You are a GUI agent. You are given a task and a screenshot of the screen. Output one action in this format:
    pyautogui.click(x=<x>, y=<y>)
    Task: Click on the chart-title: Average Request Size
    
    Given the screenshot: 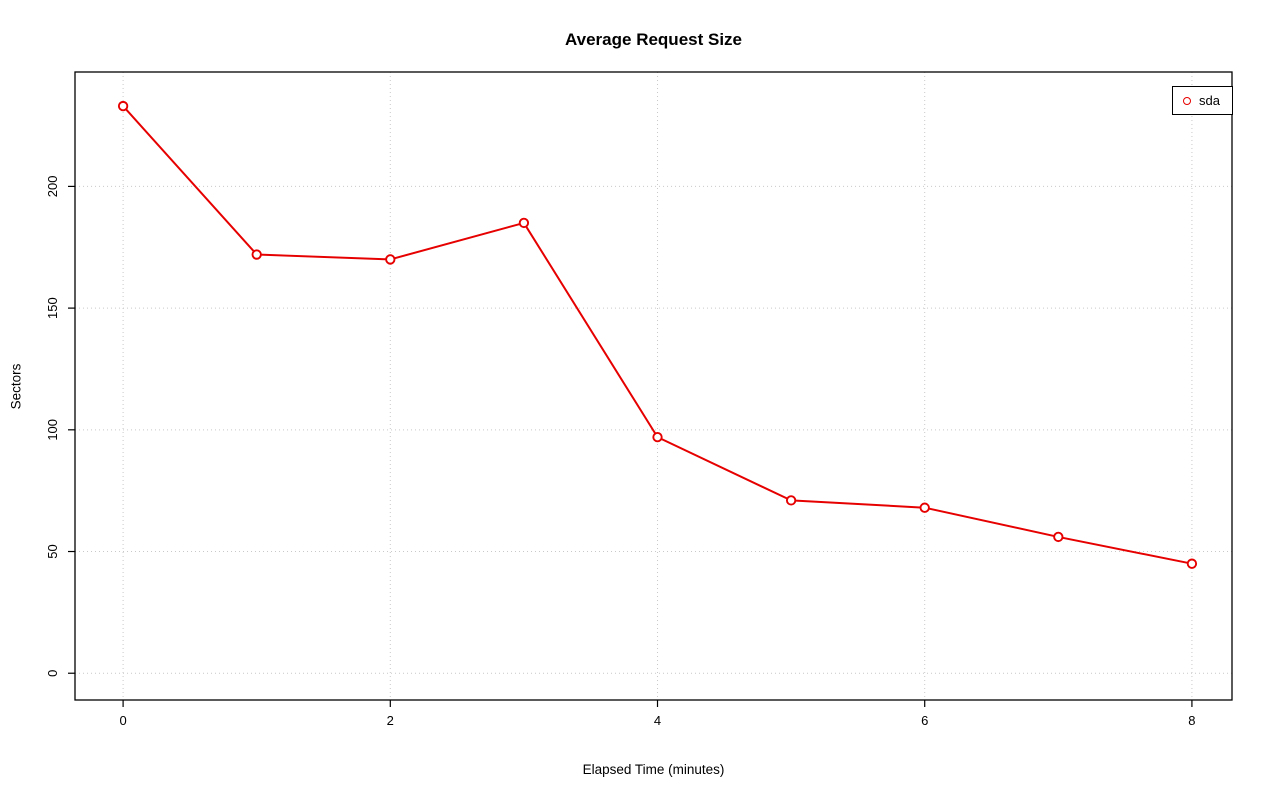 What is the action you would take?
    pyautogui.click(x=653, y=39)
    